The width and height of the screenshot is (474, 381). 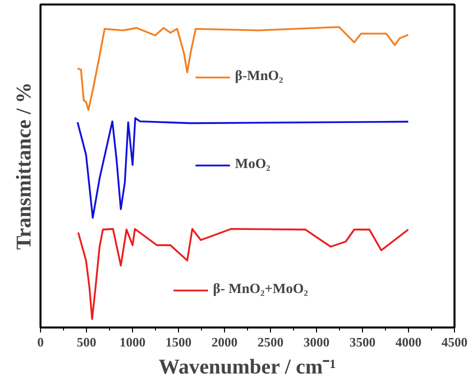 What do you see at coordinates (40, 342) in the screenshot?
I see `x-tick-label: 0` at bounding box center [40, 342].